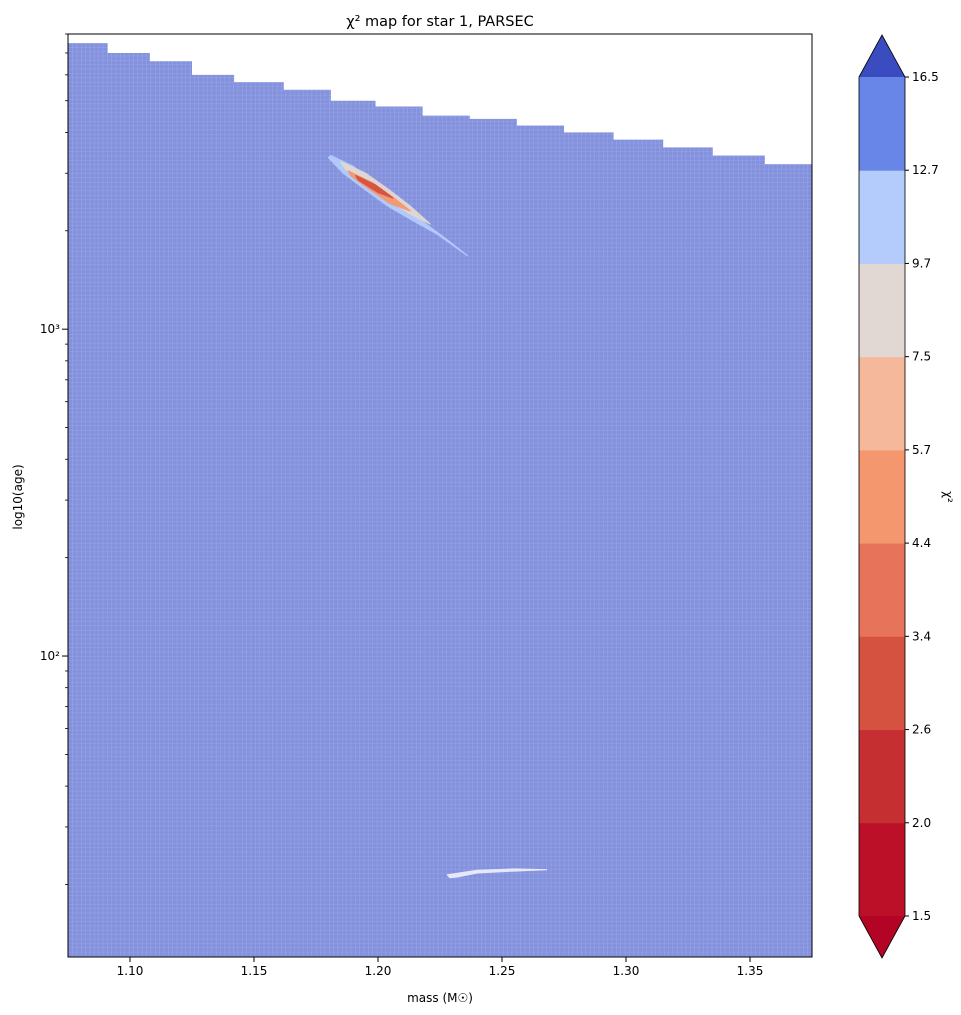  Describe the element at coordinates (440, 967) in the screenshot. I see `x-axis: 1.10 1.15 1.20 1.25 1.30 1.35` at that location.